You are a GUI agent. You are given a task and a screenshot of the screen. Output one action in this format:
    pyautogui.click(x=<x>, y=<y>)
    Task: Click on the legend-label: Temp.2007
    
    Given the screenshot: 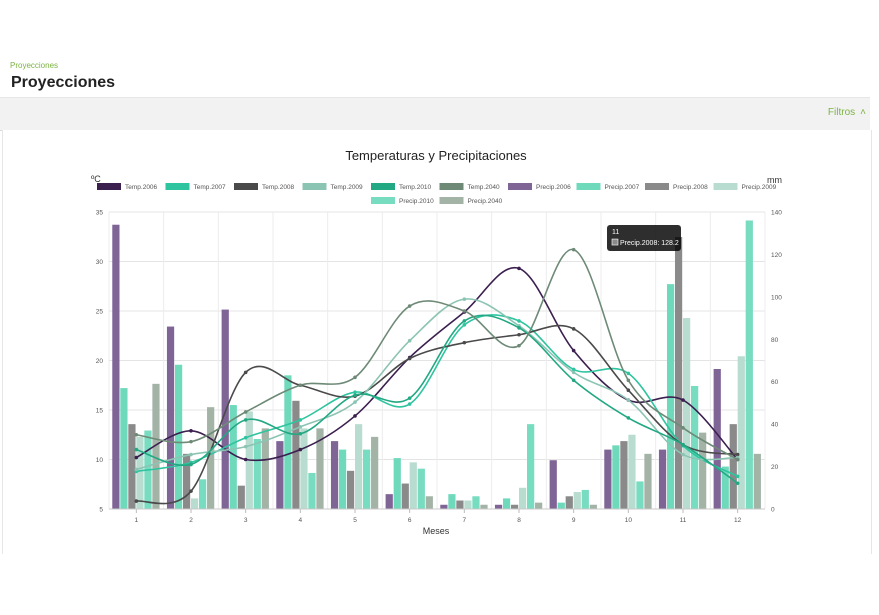 What is the action you would take?
    pyautogui.click(x=210, y=187)
    